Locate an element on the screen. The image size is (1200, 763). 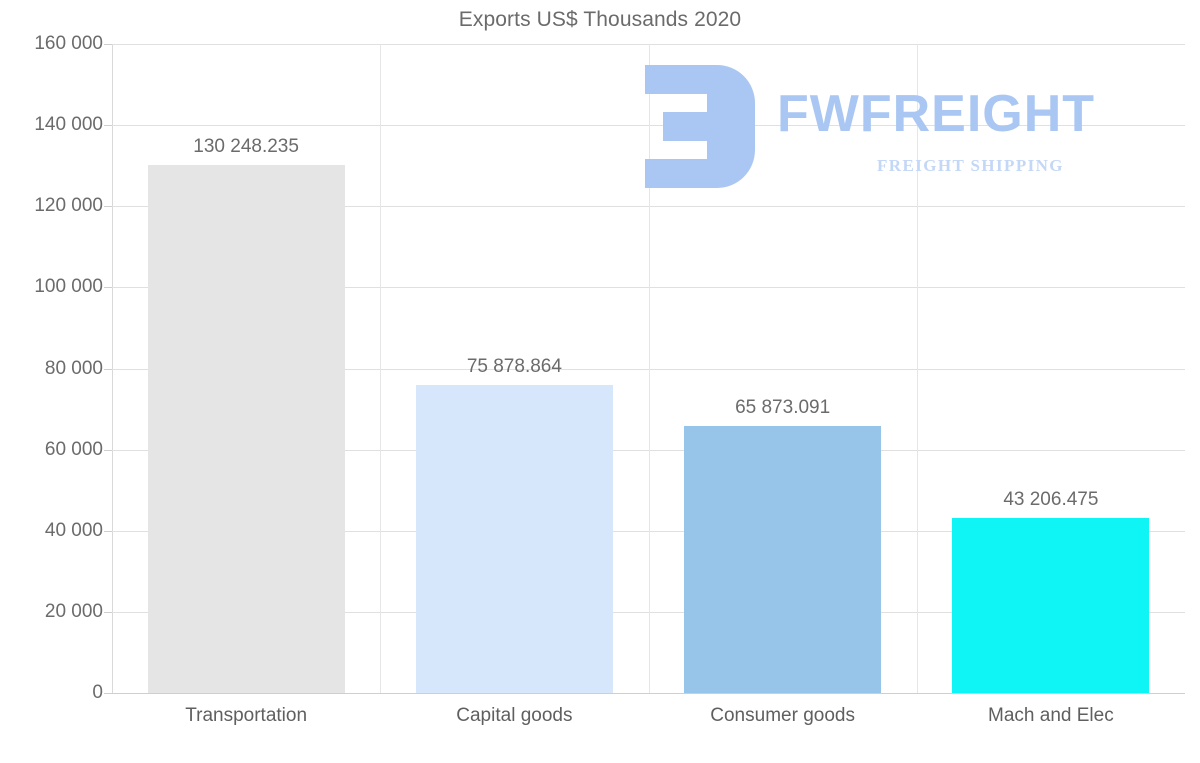
x-axis-tick-label: Capital goods is located at coordinates (514, 715).